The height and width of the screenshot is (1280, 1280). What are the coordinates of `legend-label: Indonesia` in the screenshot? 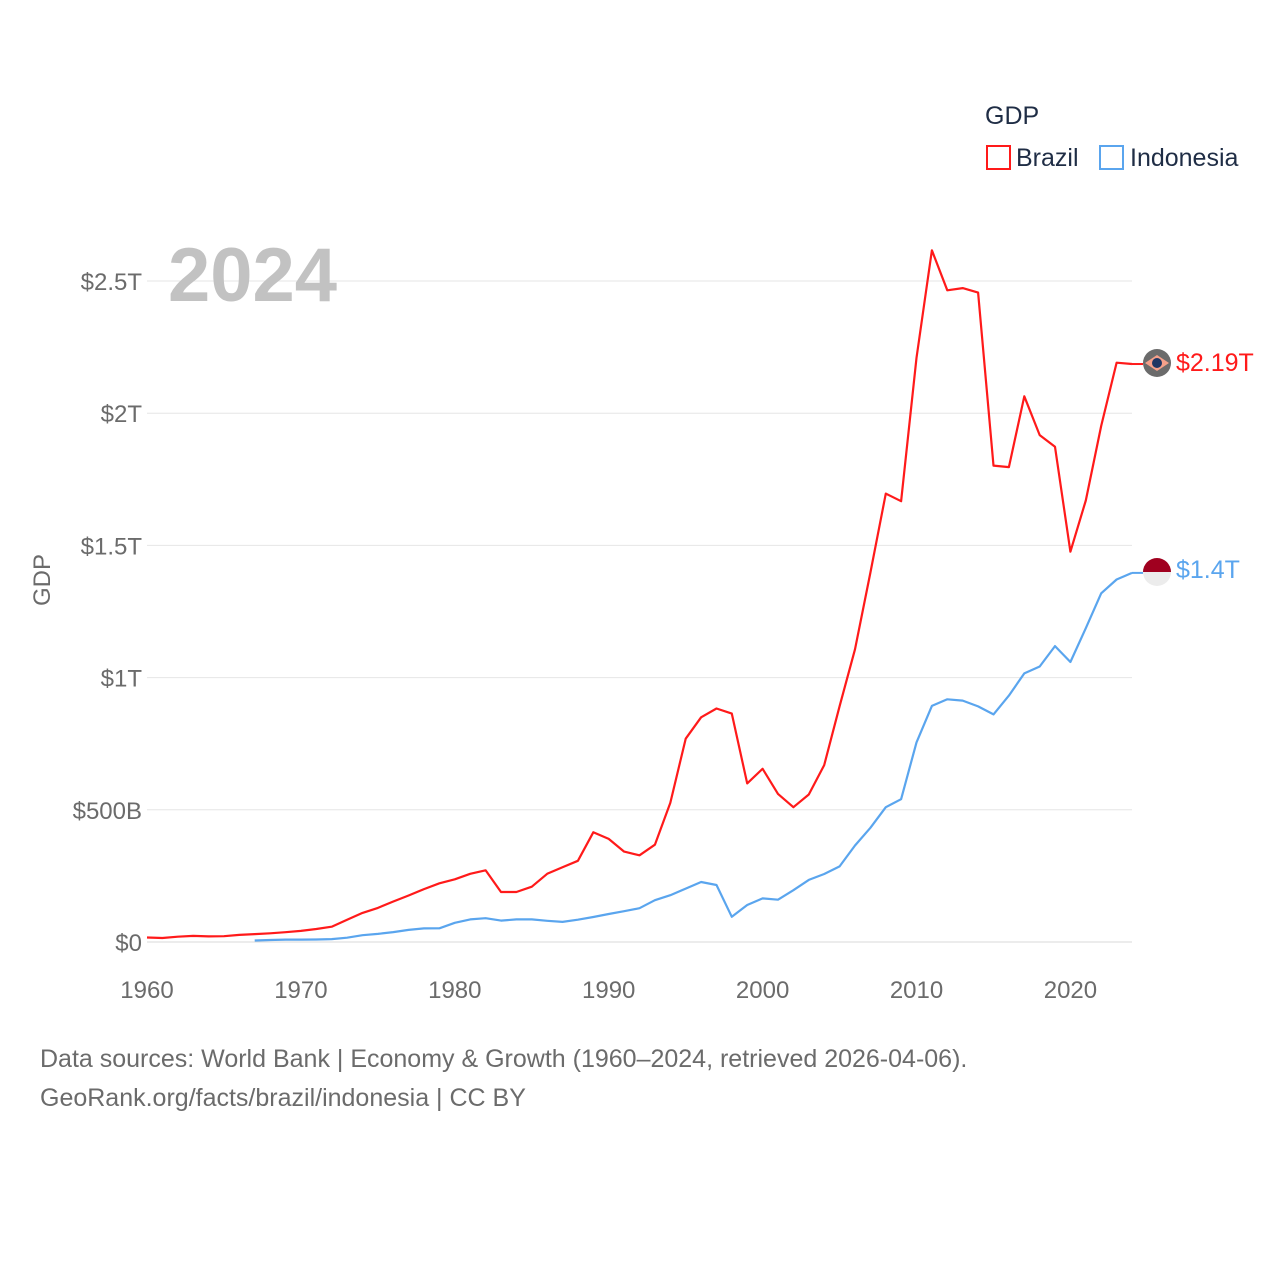 It's located at (1184, 158).